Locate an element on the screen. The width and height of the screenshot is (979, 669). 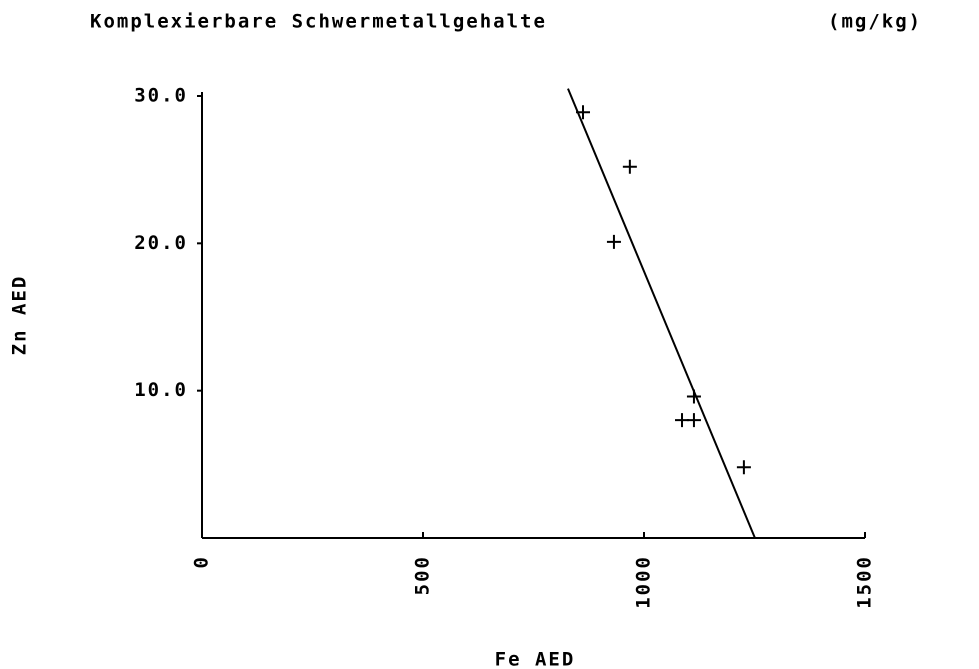
y-axis-label: Zn AED is located at coordinates (20, 315).